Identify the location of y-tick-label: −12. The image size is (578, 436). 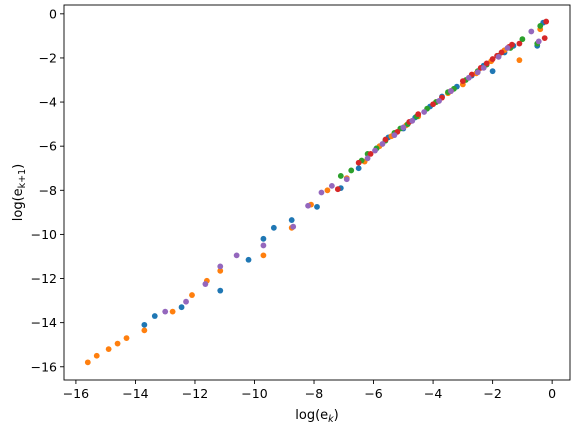
(44, 278).